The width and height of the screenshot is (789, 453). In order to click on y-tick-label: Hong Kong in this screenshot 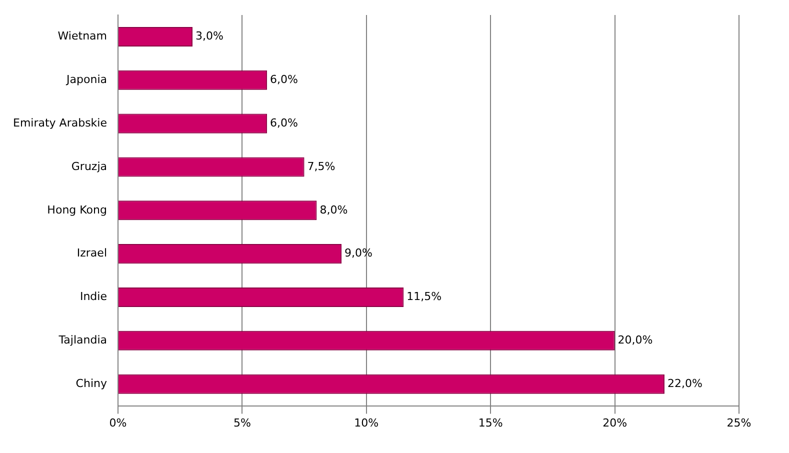, I will do `click(77, 209)`.